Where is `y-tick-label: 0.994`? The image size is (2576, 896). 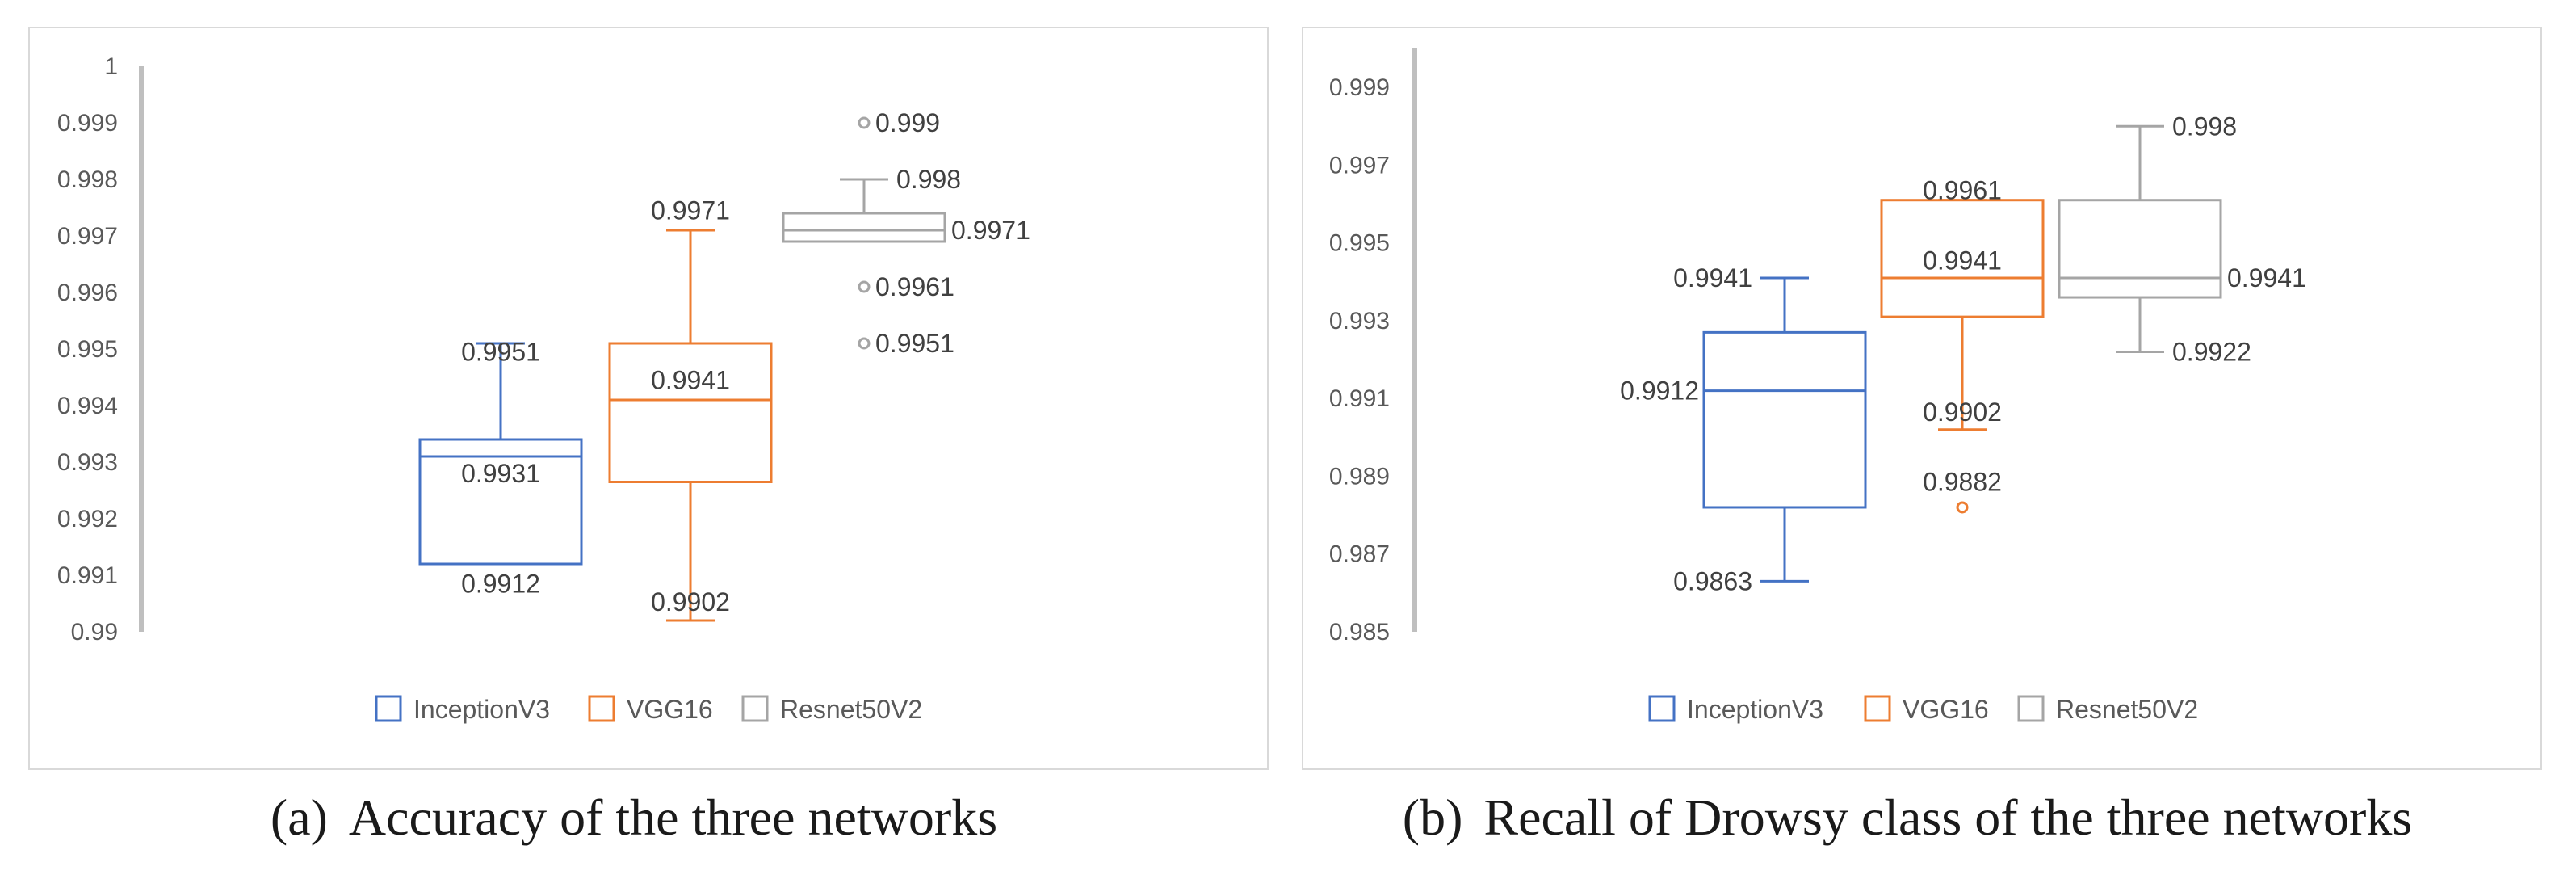
y-tick-label: 0.994 is located at coordinates (87, 406).